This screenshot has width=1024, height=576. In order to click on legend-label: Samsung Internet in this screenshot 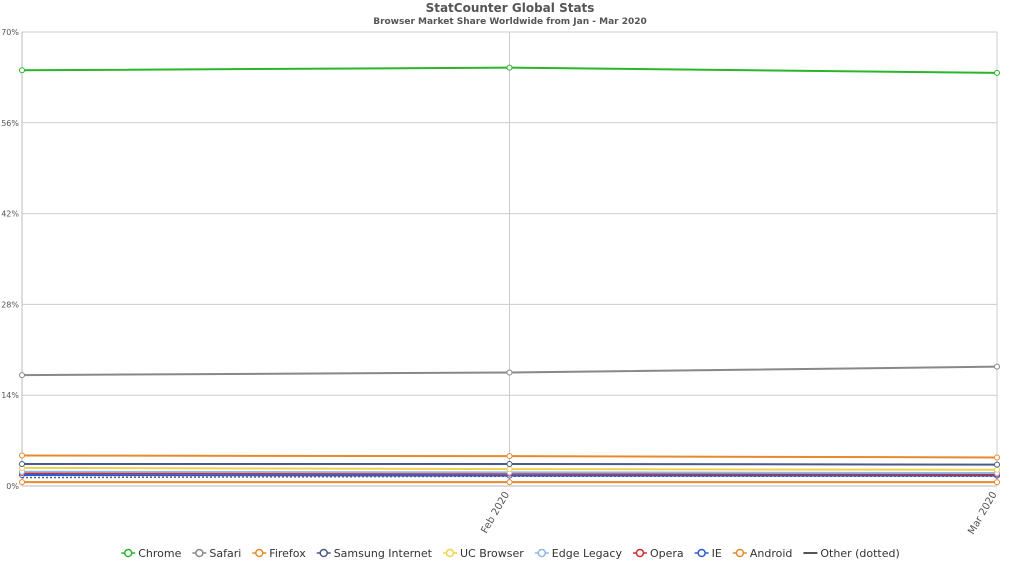, I will do `click(383, 553)`.